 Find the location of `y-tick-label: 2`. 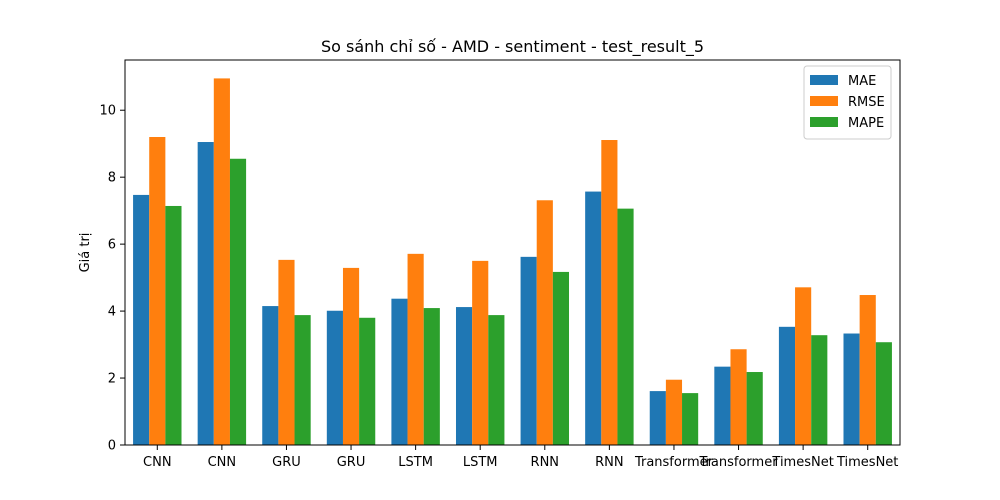

y-tick-label: 2 is located at coordinates (112, 379).